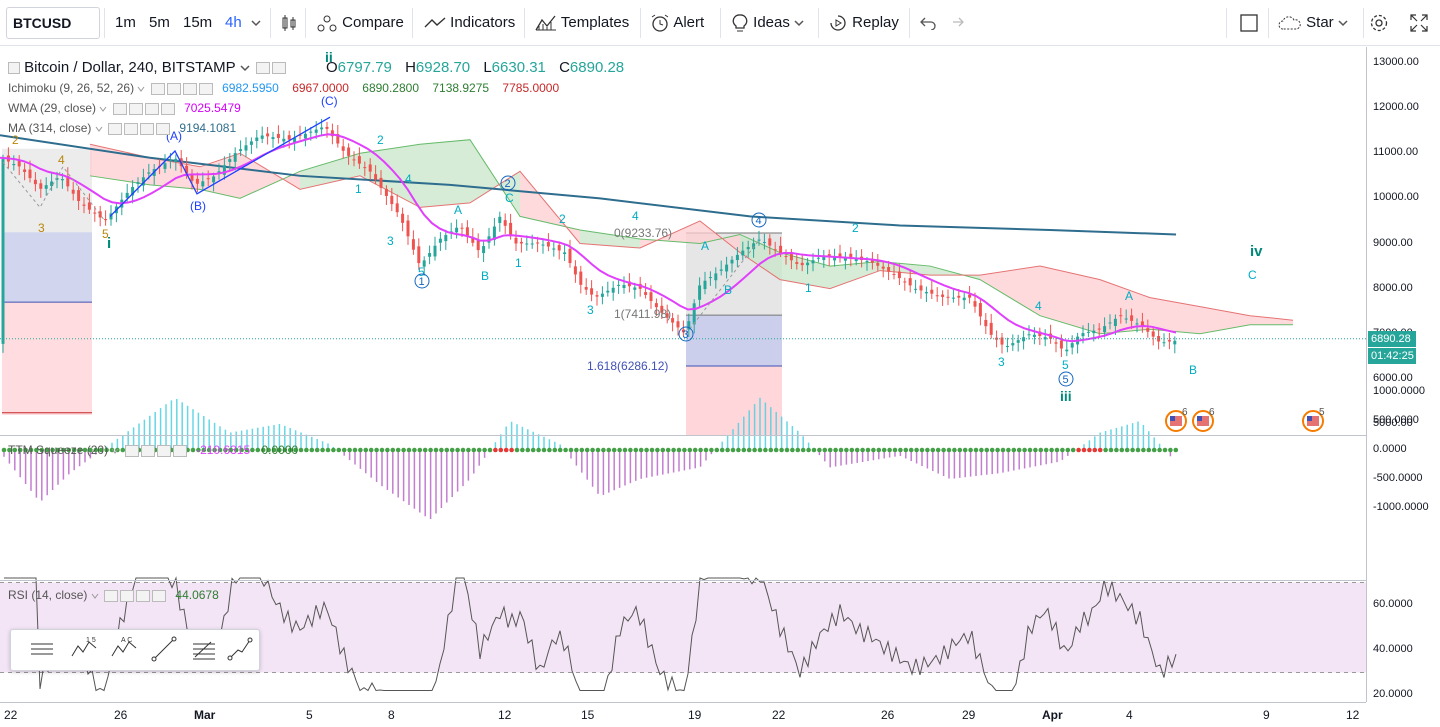 The image size is (1440, 727). I want to click on replay-button: Replay, so click(863, 23).